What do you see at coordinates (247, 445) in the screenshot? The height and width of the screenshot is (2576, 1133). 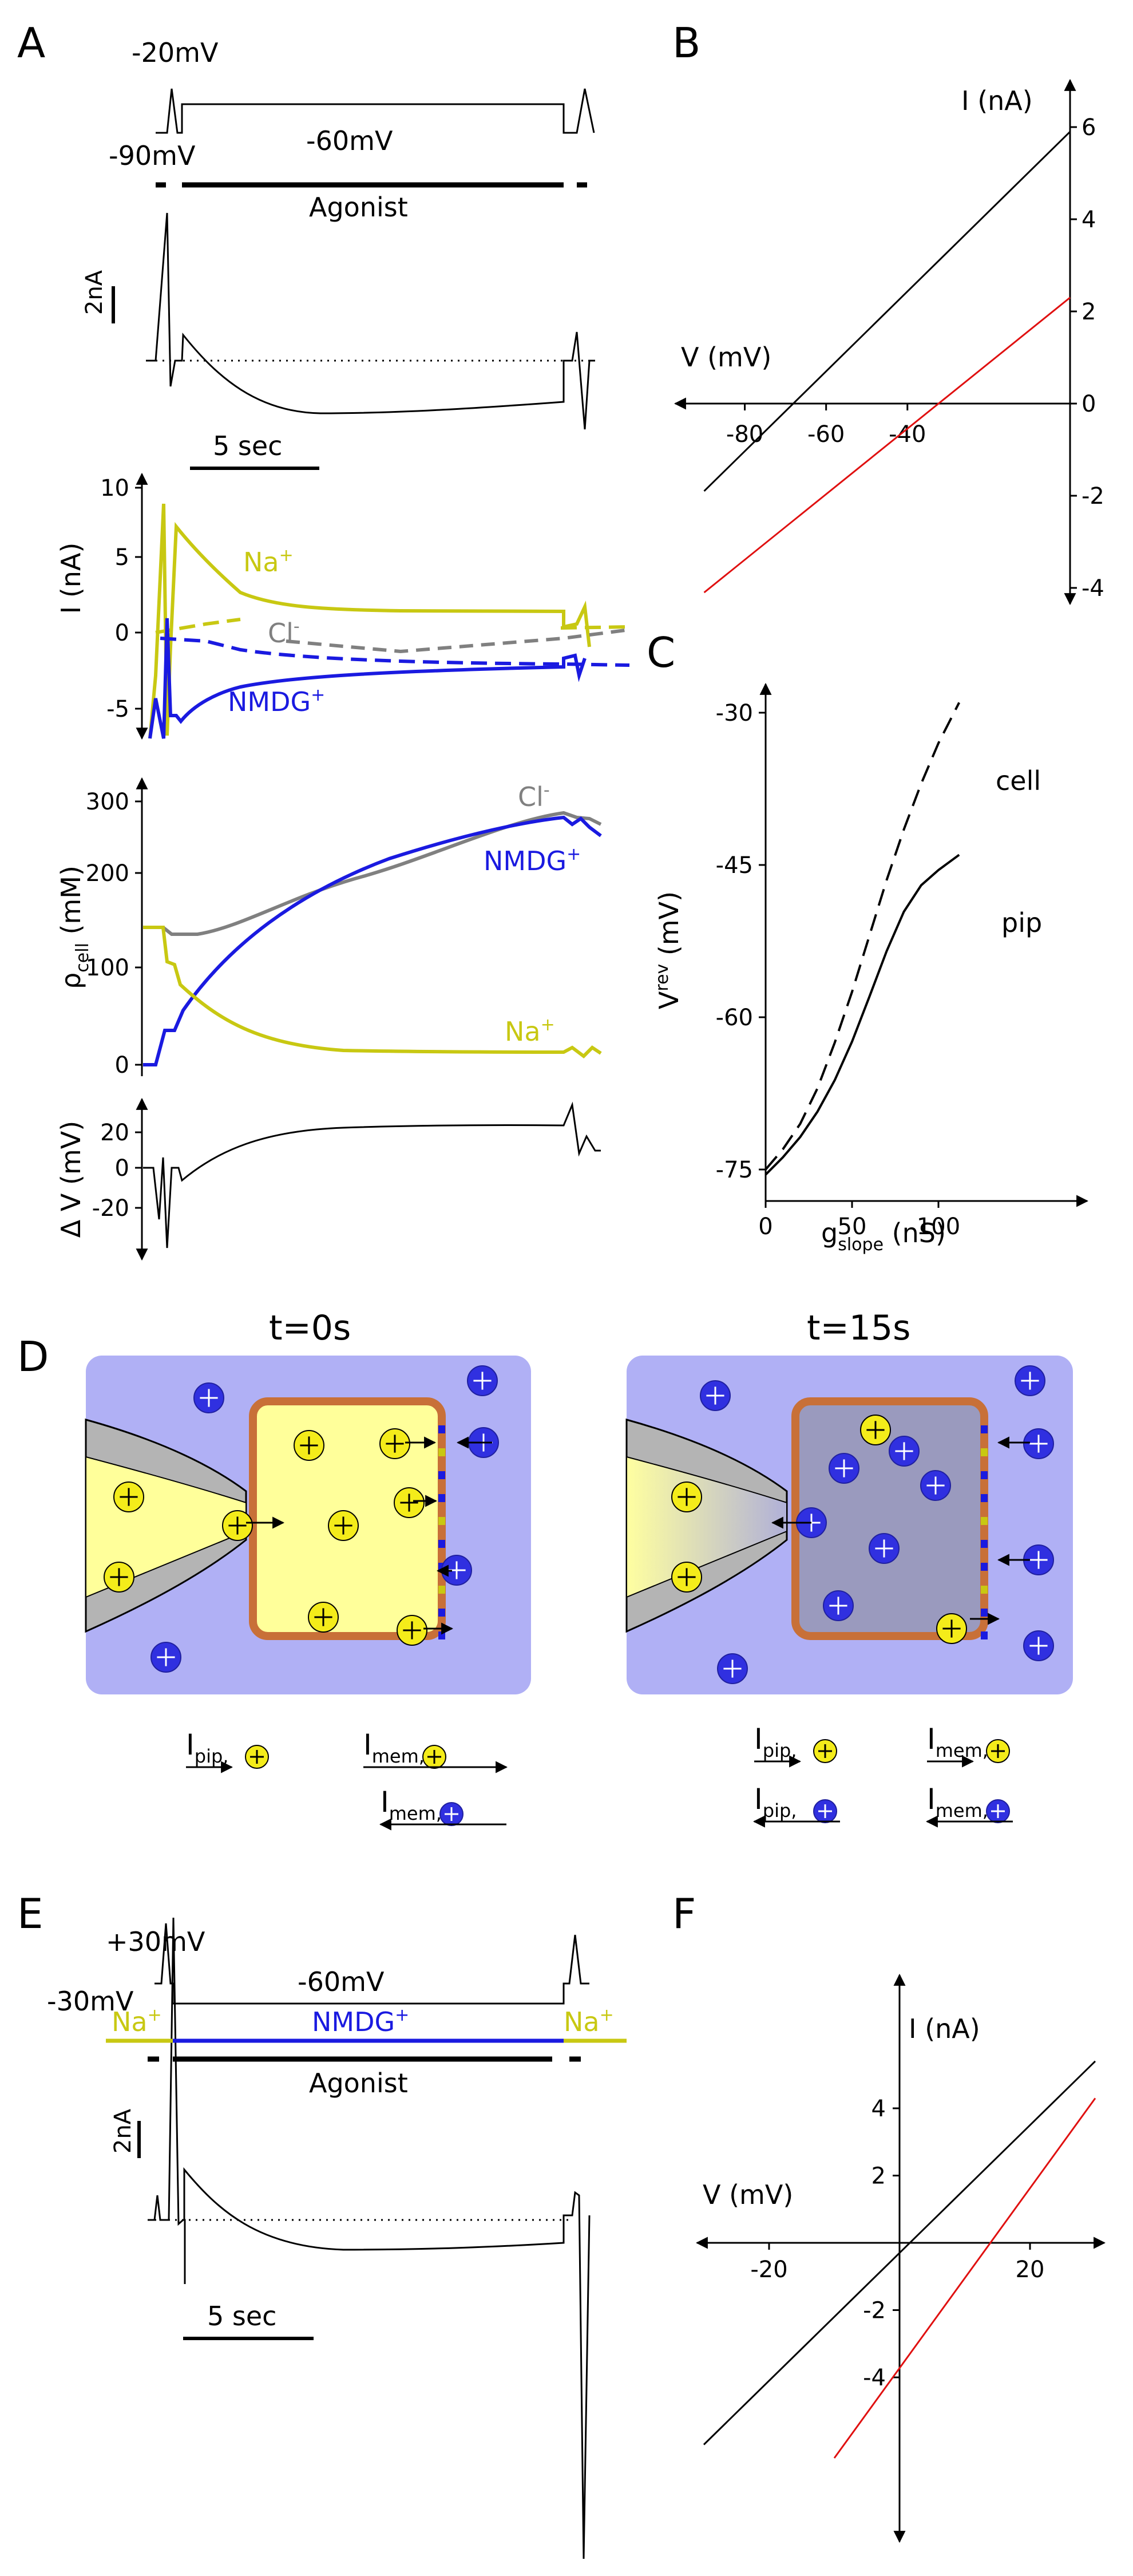 I see `time-scalebar-label-a: 5 sec` at bounding box center [247, 445].